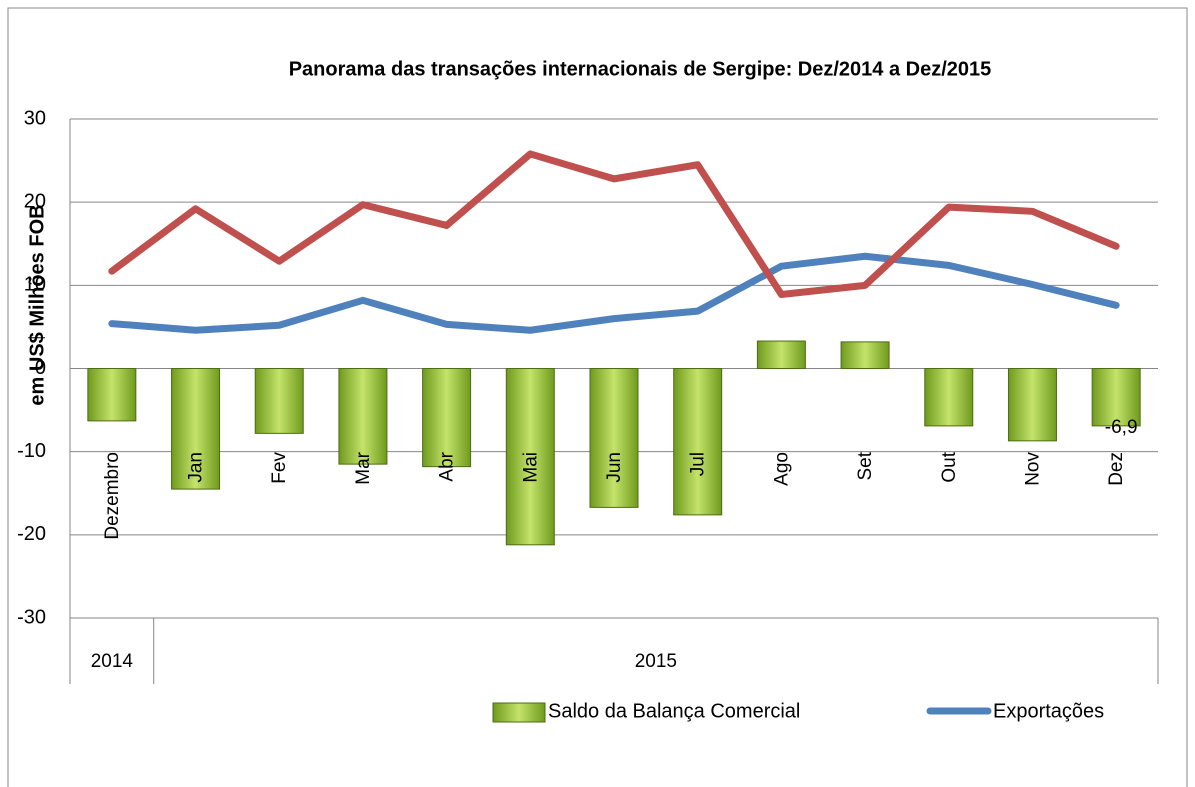  Describe the element at coordinates (1116, 469) in the screenshot. I see `x-tick-label: Dez` at that location.